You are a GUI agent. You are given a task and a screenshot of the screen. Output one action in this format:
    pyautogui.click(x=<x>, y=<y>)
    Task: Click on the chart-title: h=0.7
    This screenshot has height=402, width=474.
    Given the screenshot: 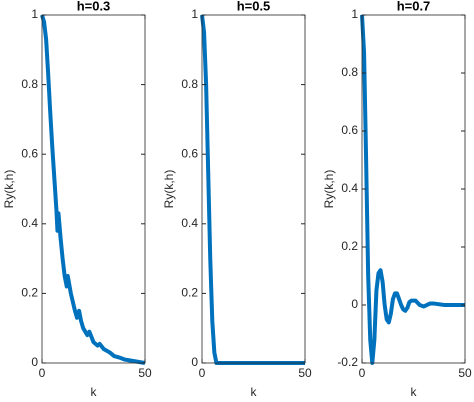 What is the action you would take?
    pyautogui.click(x=414, y=6)
    